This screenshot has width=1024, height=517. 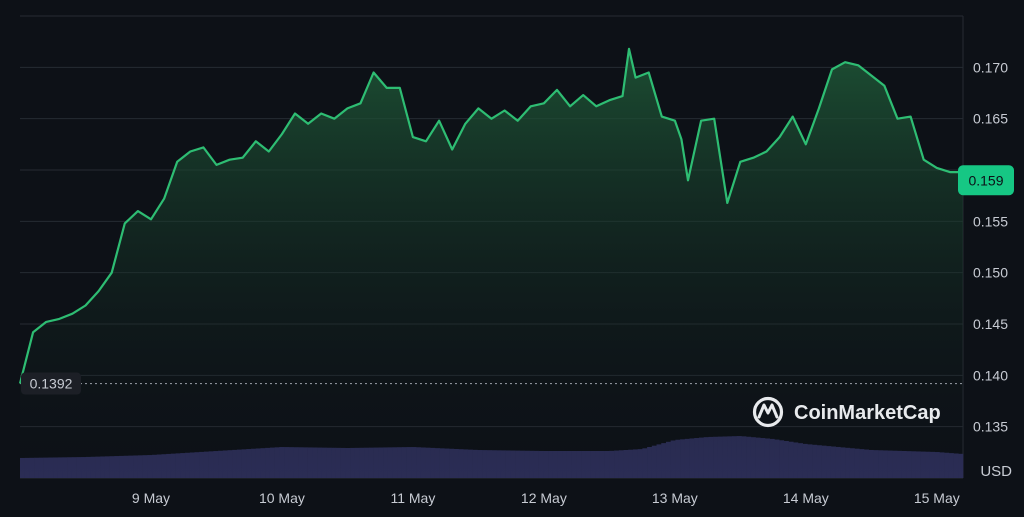 What do you see at coordinates (768, 412) in the screenshot?
I see `coinmarketcap-logo-icon` at bounding box center [768, 412].